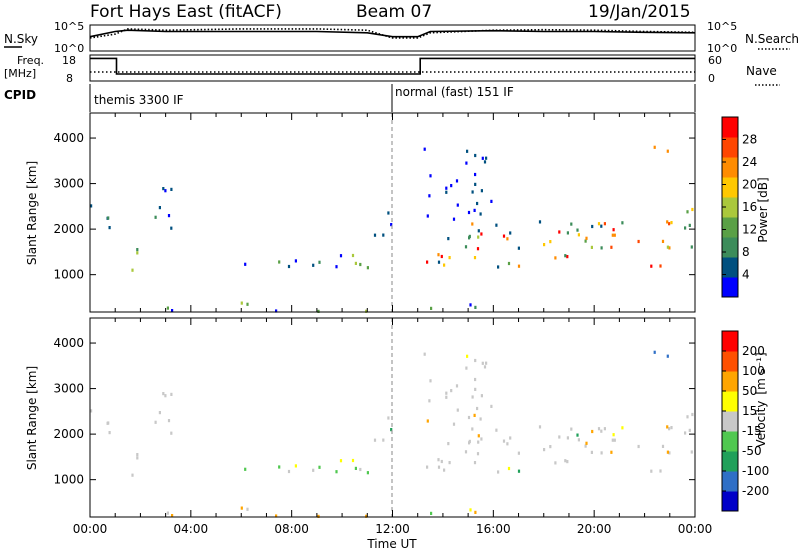  I want to click on freq-tick-bottom: 8, so click(69, 78).